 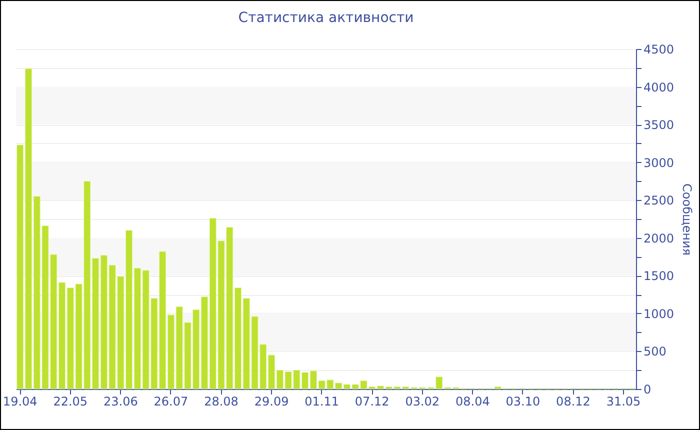 What do you see at coordinates (271, 401) in the screenshot?
I see `x-tick-label: 29.09` at bounding box center [271, 401].